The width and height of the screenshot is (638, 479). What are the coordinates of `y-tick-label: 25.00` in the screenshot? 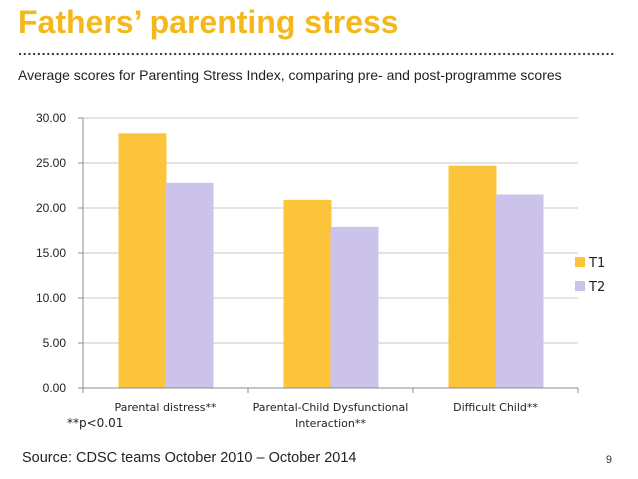 It's located at (51, 163).